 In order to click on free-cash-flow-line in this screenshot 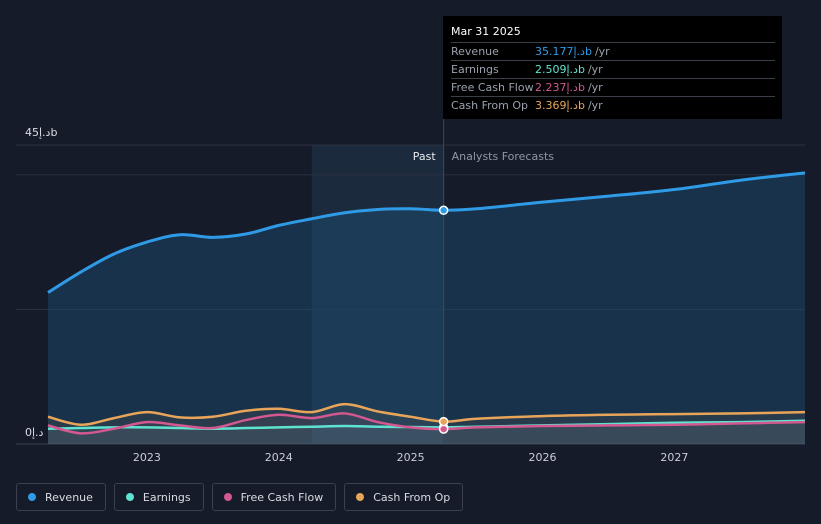, I will do `click(426, 423)`.